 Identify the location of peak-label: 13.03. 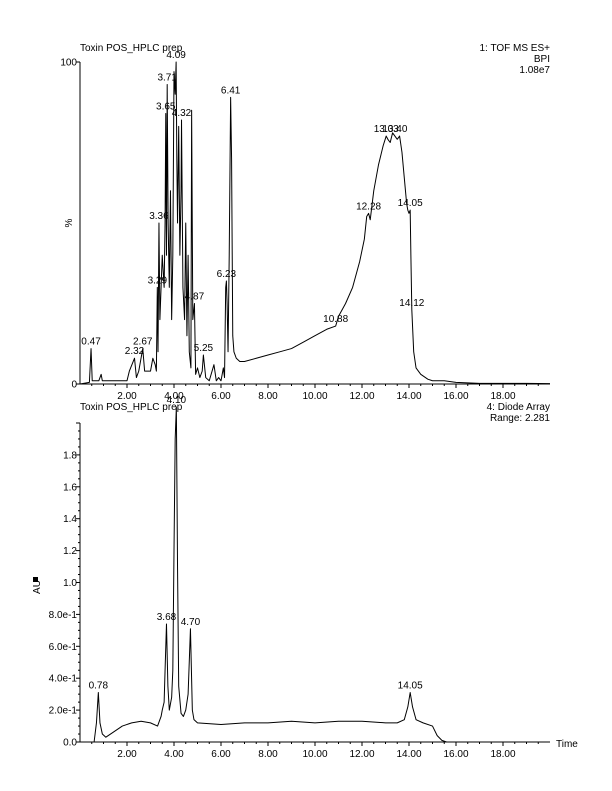
(386, 129).